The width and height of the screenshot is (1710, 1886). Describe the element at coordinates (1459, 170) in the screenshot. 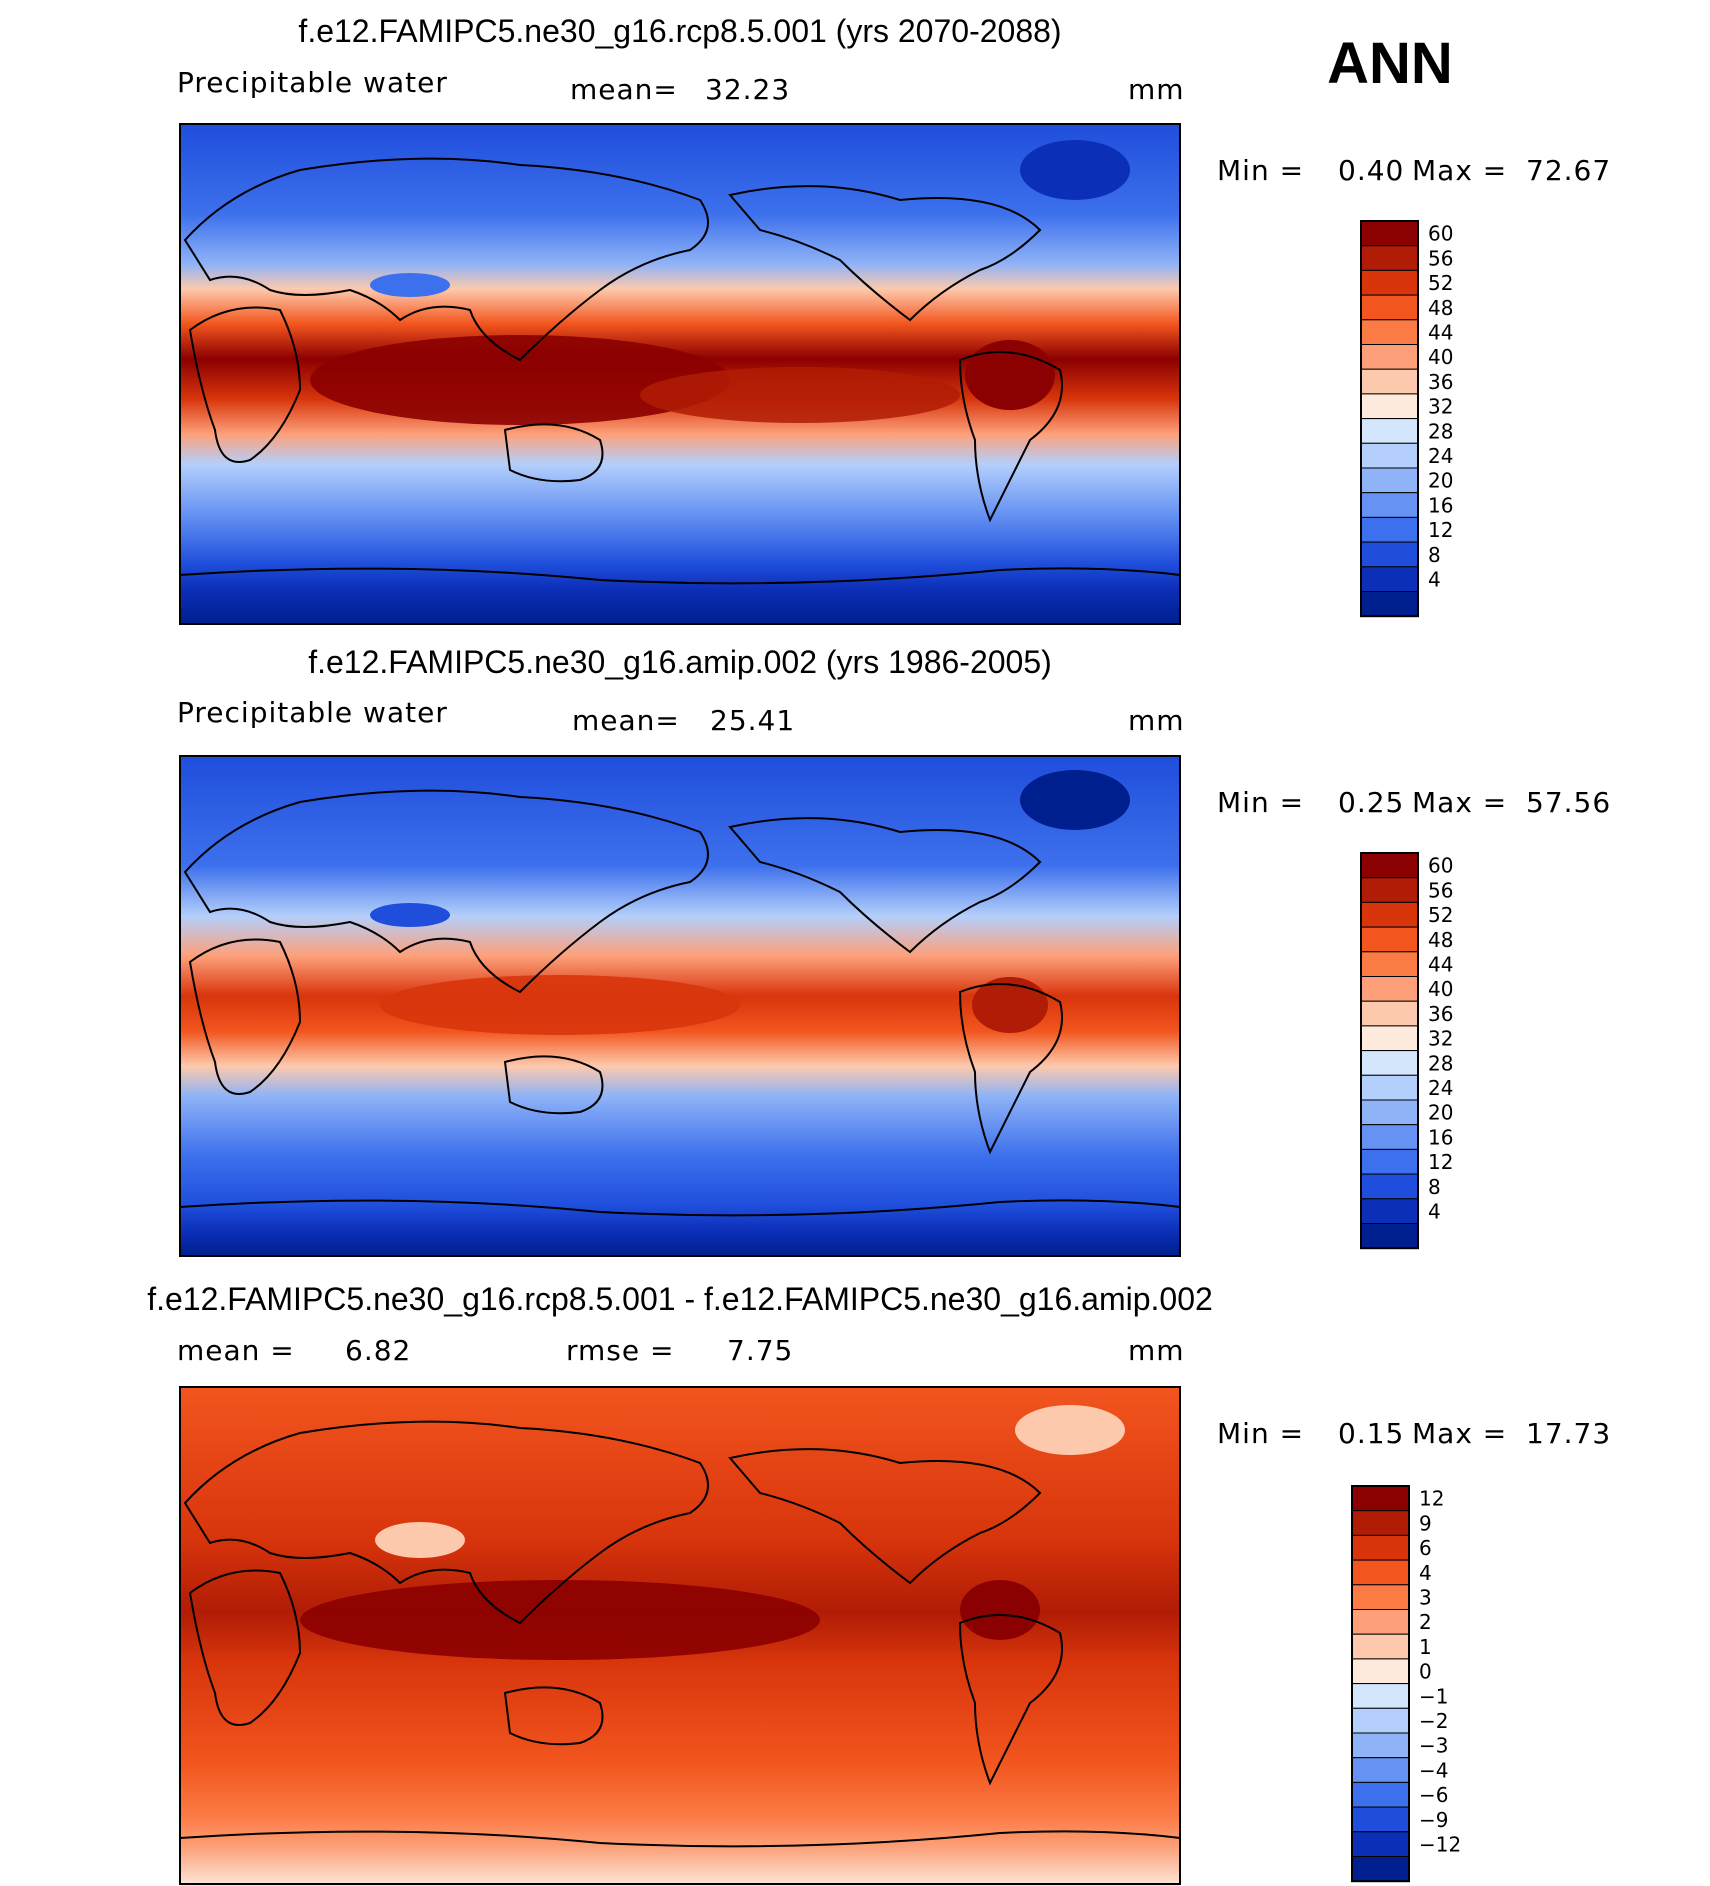

I see `panel-1-max-label: Max =` at that location.